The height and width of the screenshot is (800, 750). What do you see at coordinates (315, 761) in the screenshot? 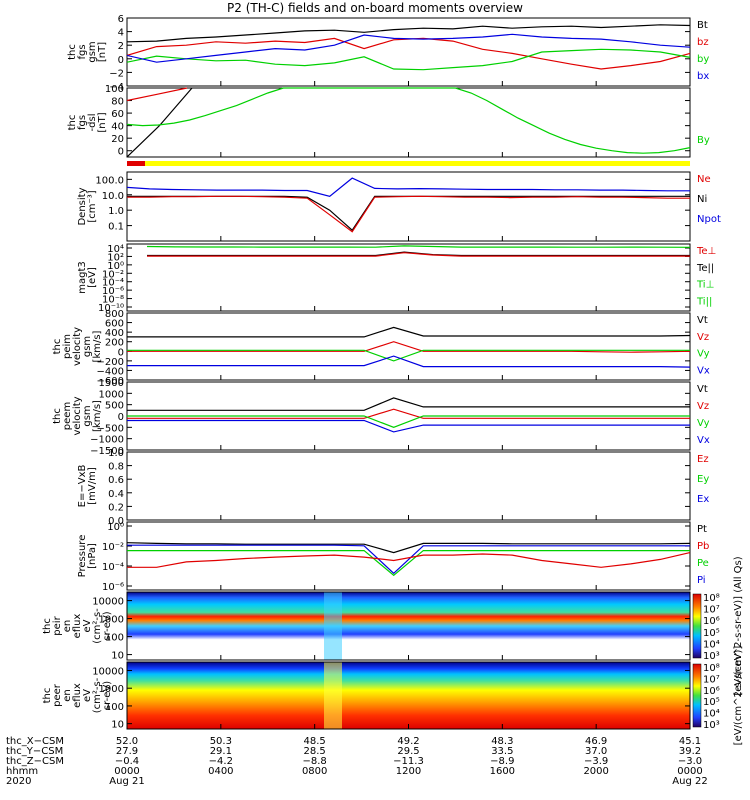
I see `footer-value: −8.8` at bounding box center [315, 761].